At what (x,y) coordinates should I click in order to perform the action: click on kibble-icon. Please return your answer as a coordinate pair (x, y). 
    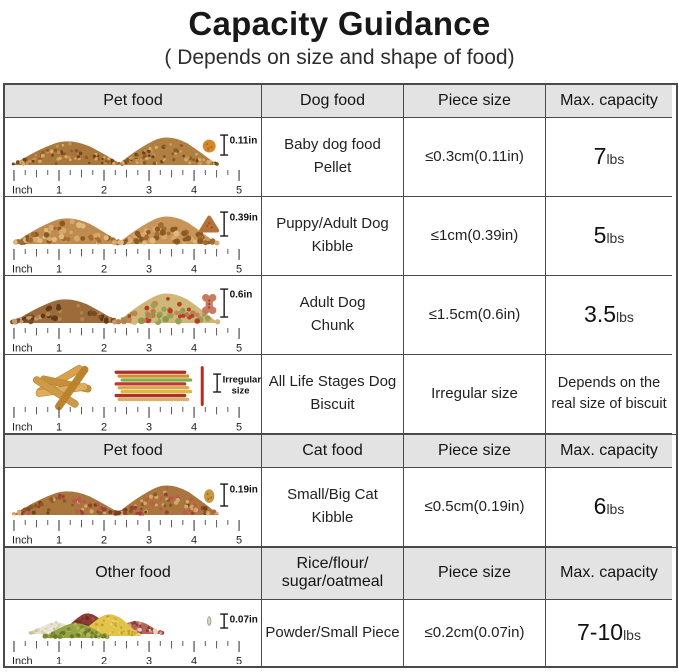
    Looking at the image, I should click on (209, 224).